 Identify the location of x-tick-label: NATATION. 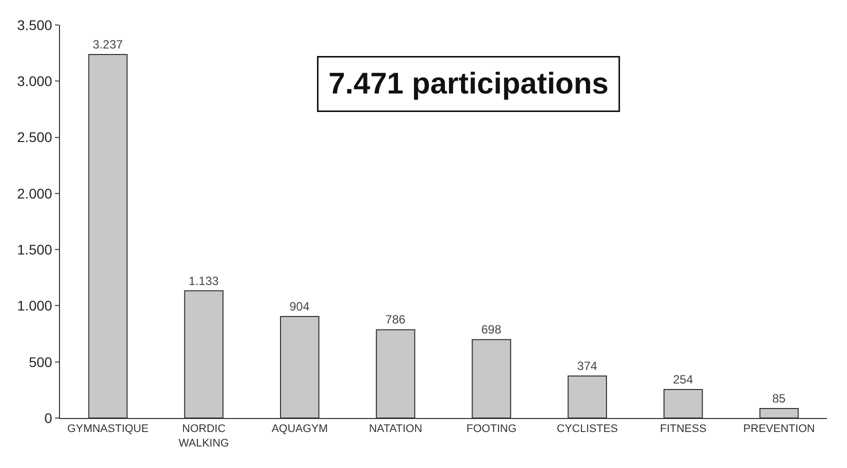
(395, 429).